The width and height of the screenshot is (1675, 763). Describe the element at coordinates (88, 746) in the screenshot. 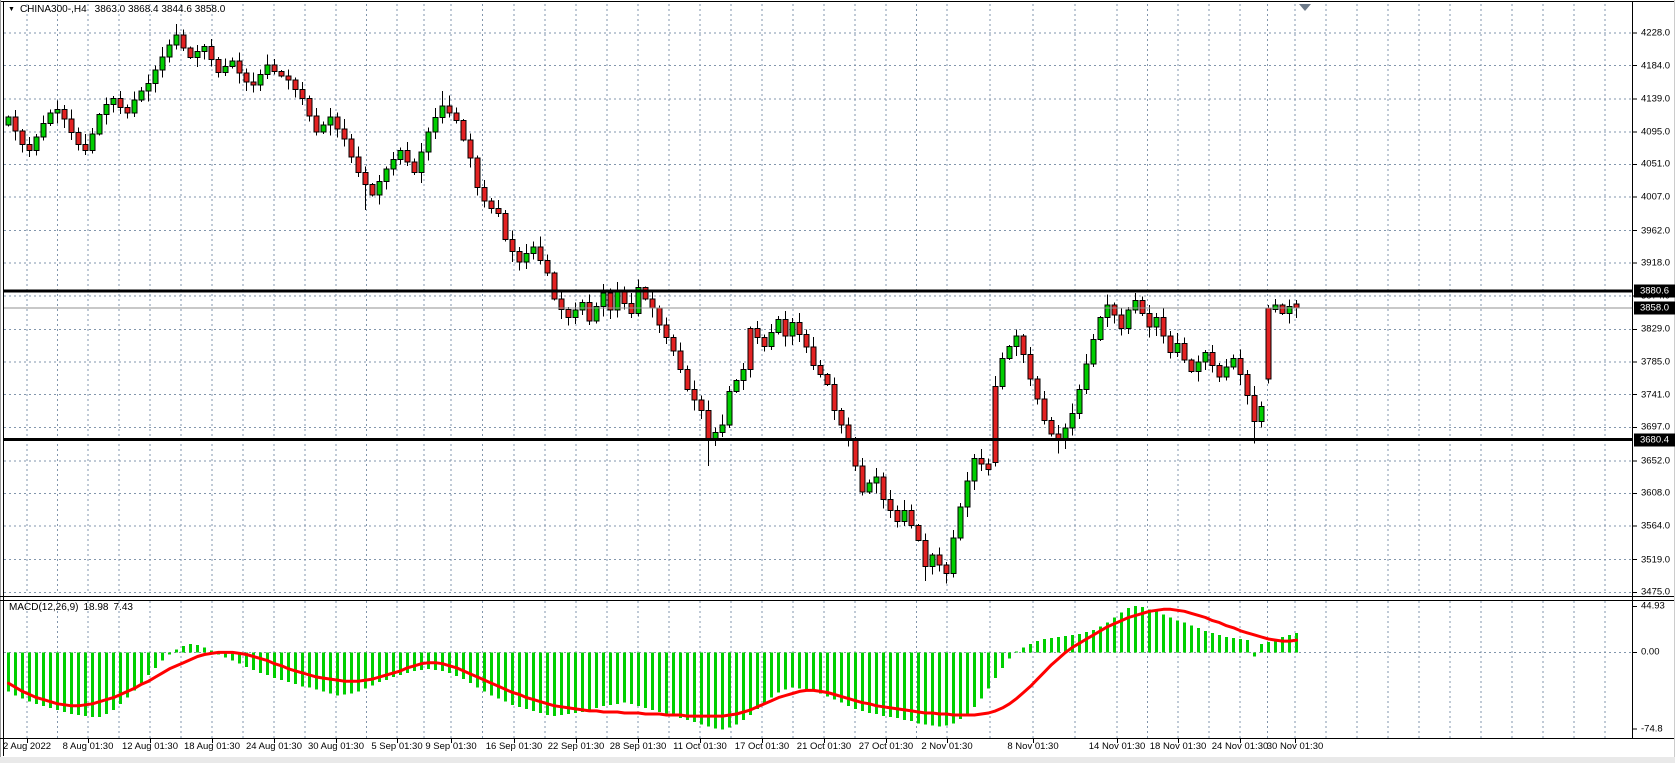

I see `time-axis-label: 8 Aug 01:30` at that location.